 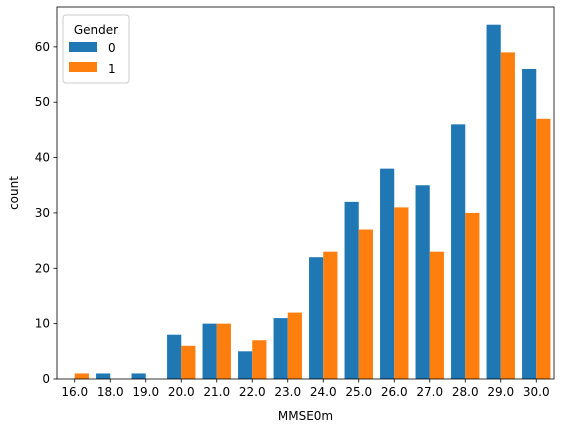 I want to click on x-tick-label: 18.0, so click(x=110, y=392).